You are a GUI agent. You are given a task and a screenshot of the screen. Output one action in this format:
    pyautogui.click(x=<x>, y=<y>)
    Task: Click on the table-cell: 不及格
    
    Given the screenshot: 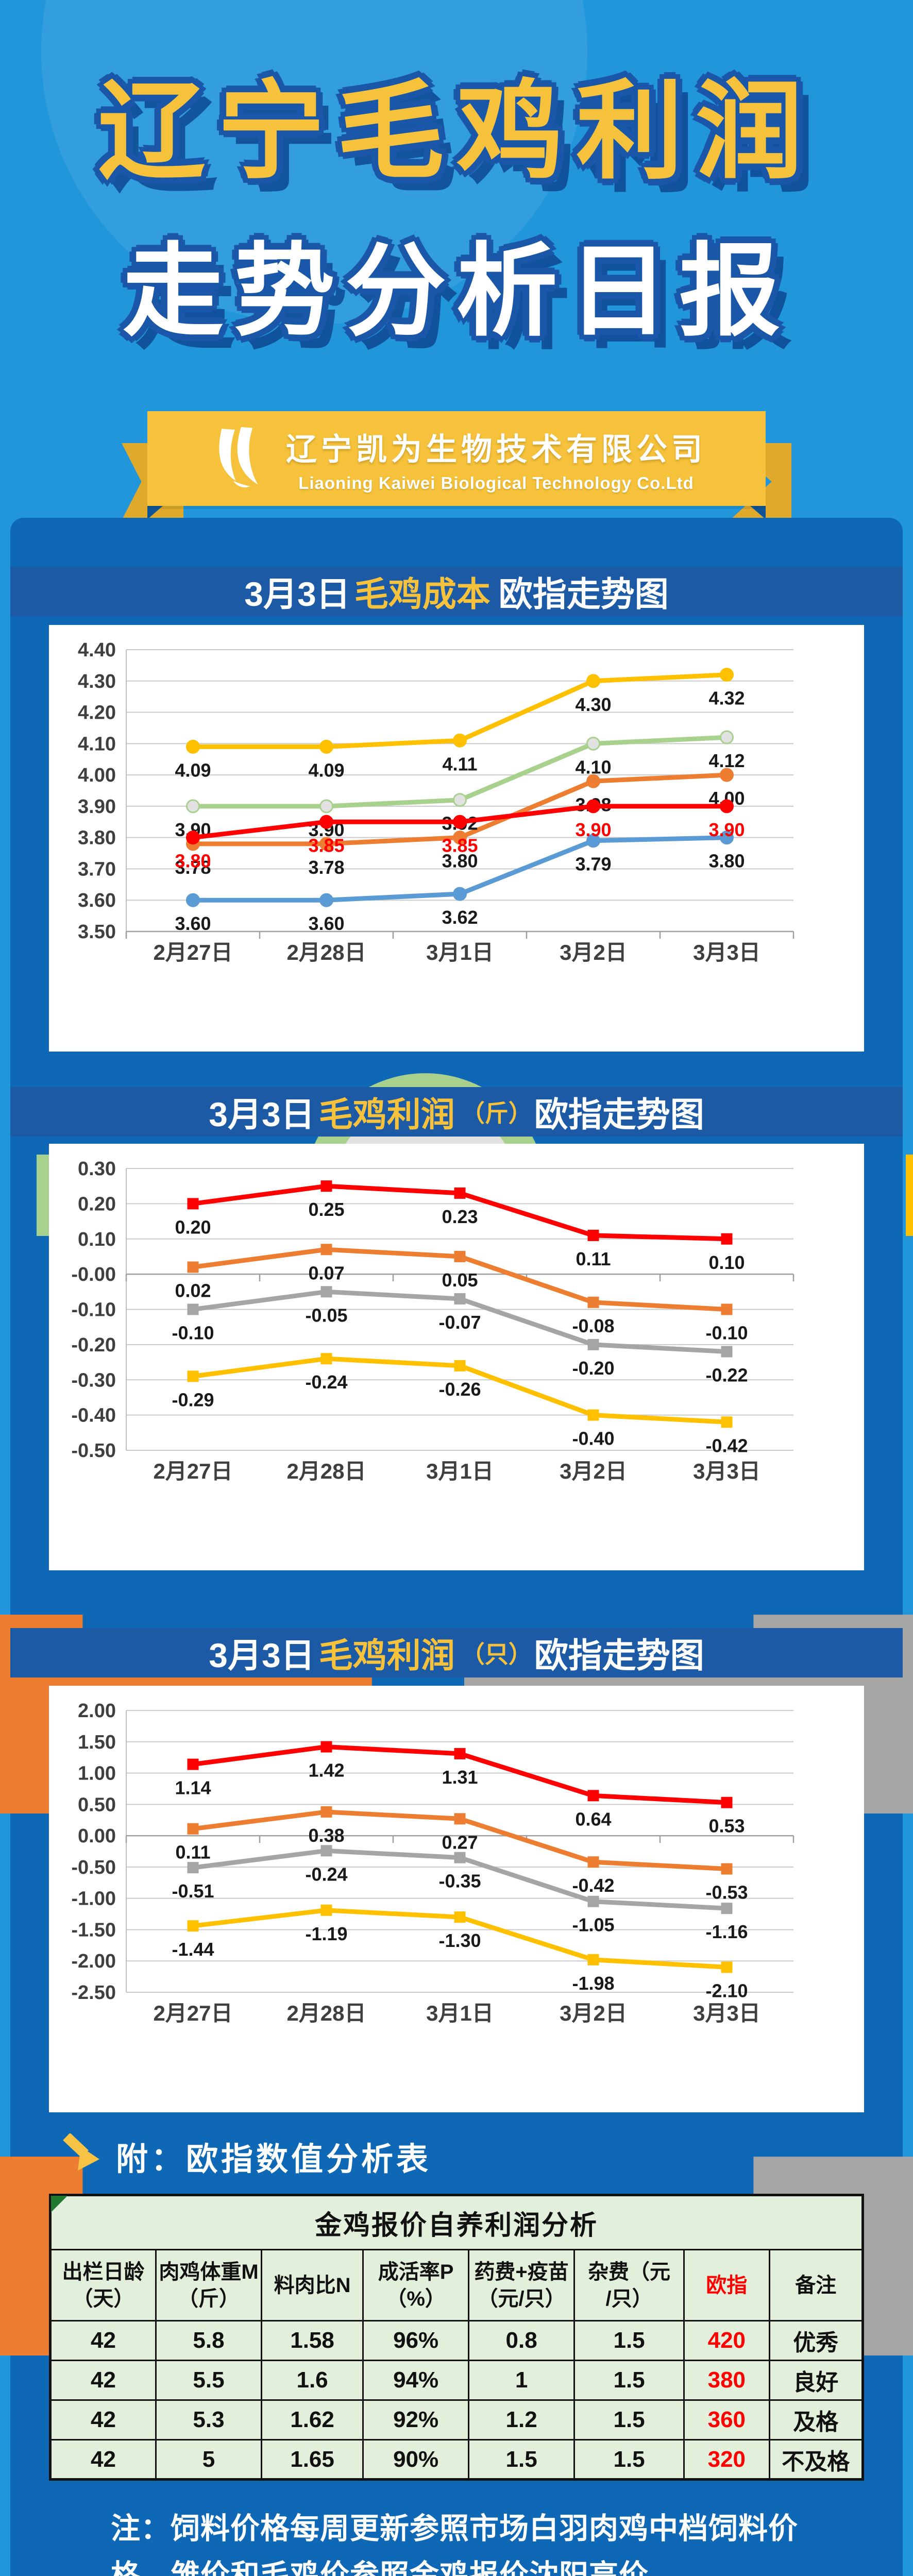 What is the action you would take?
    pyautogui.click(x=816, y=2459)
    